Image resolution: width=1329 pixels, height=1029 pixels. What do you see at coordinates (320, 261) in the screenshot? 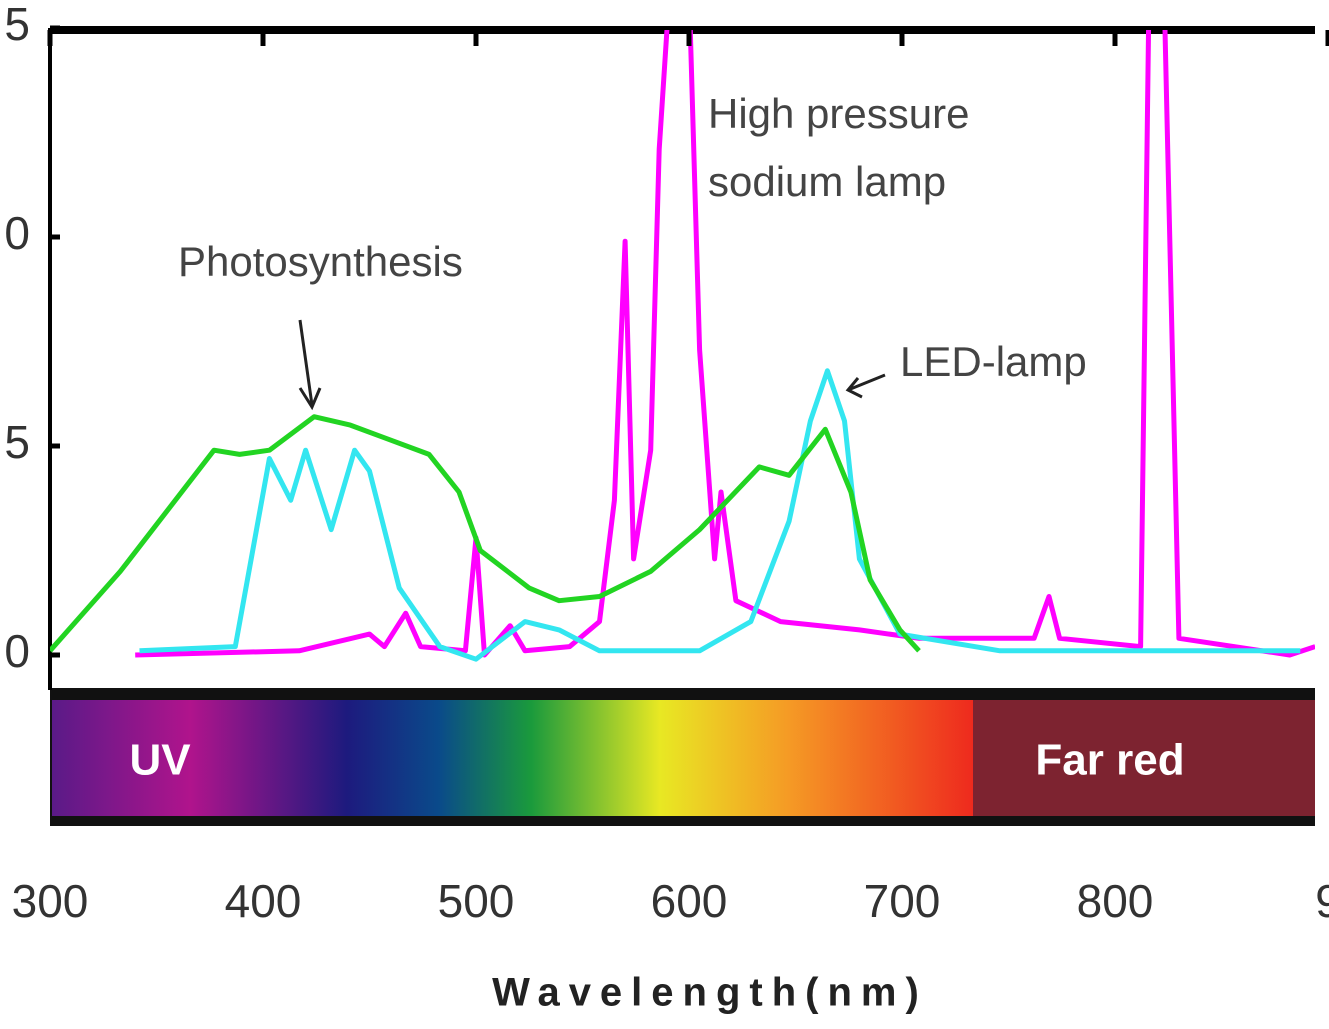
I see `annotation: Photosynthesis` at bounding box center [320, 261].